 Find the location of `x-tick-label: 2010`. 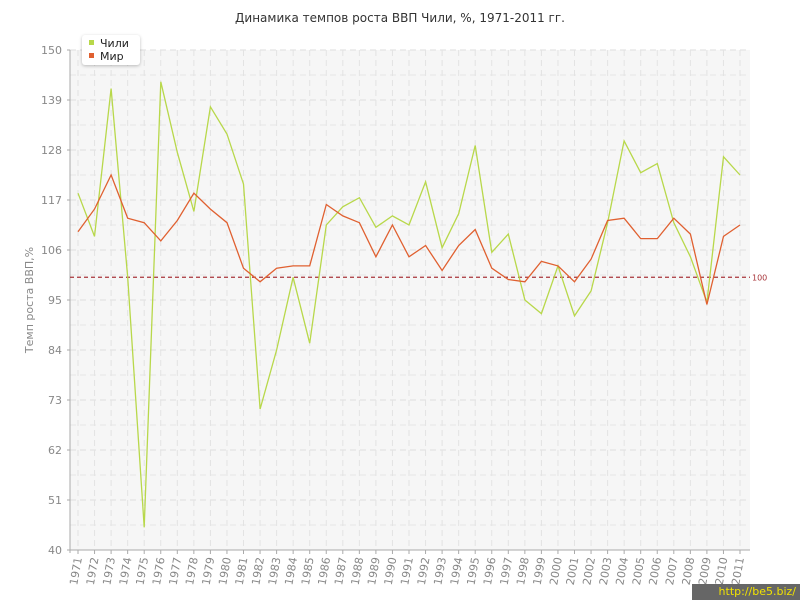

x-tick-label: 2010 is located at coordinates (722, 571).